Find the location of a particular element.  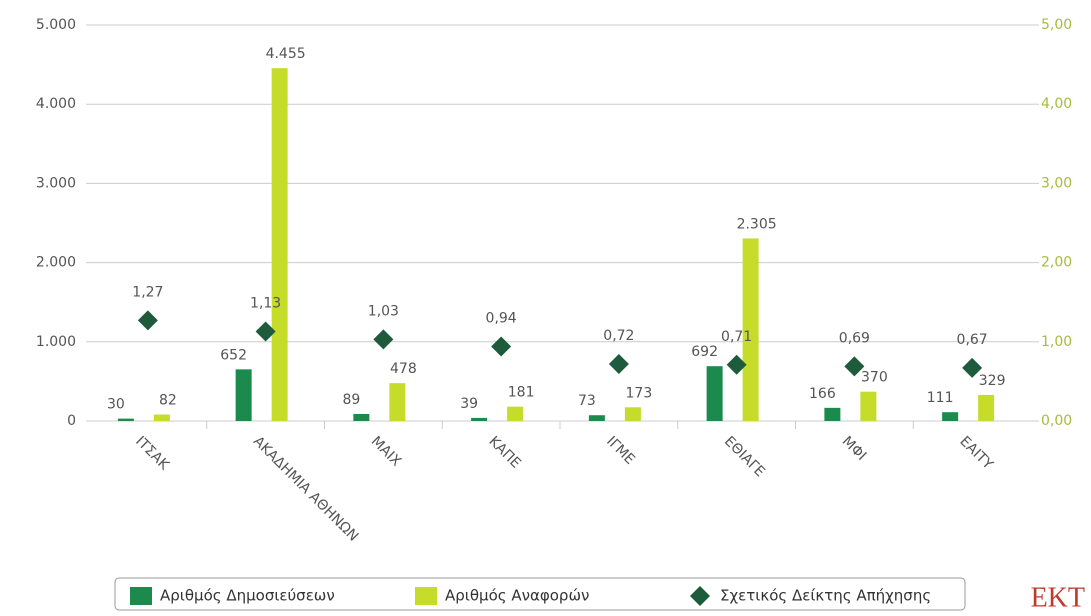

logo: EKT is located at coordinates (1058, 597).